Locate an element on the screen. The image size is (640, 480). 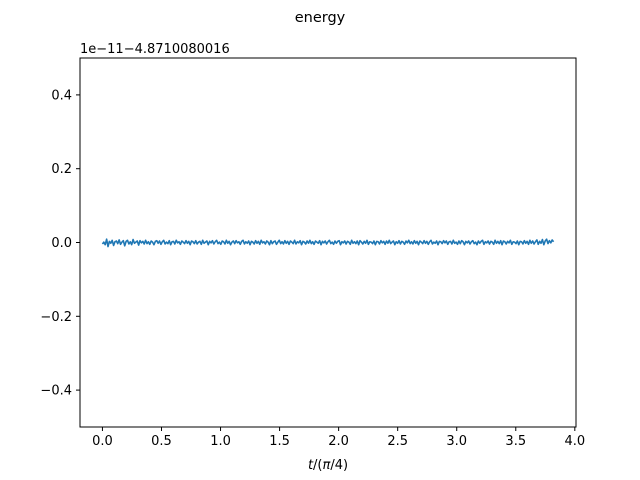
x-tick-label: 0.5 is located at coordinates (161, 441).